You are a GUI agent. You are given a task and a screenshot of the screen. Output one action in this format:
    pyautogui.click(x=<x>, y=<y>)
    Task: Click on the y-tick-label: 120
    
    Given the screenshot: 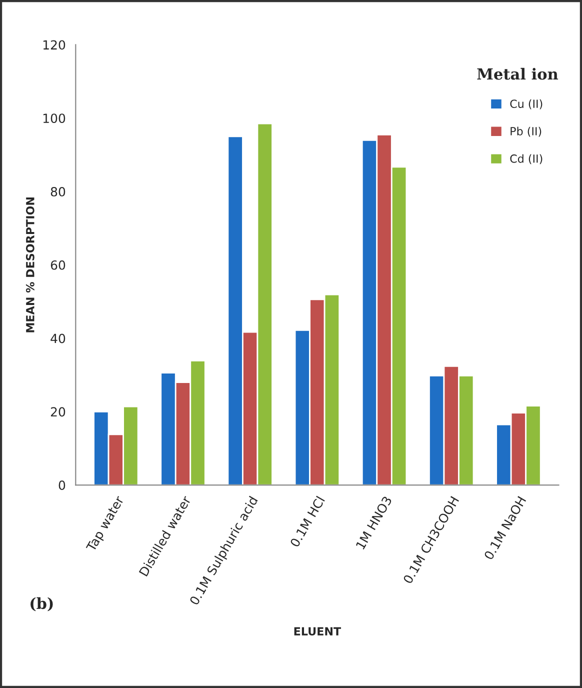 What is the action you would take?
    pyautogui.click(x=54, y=45)
    